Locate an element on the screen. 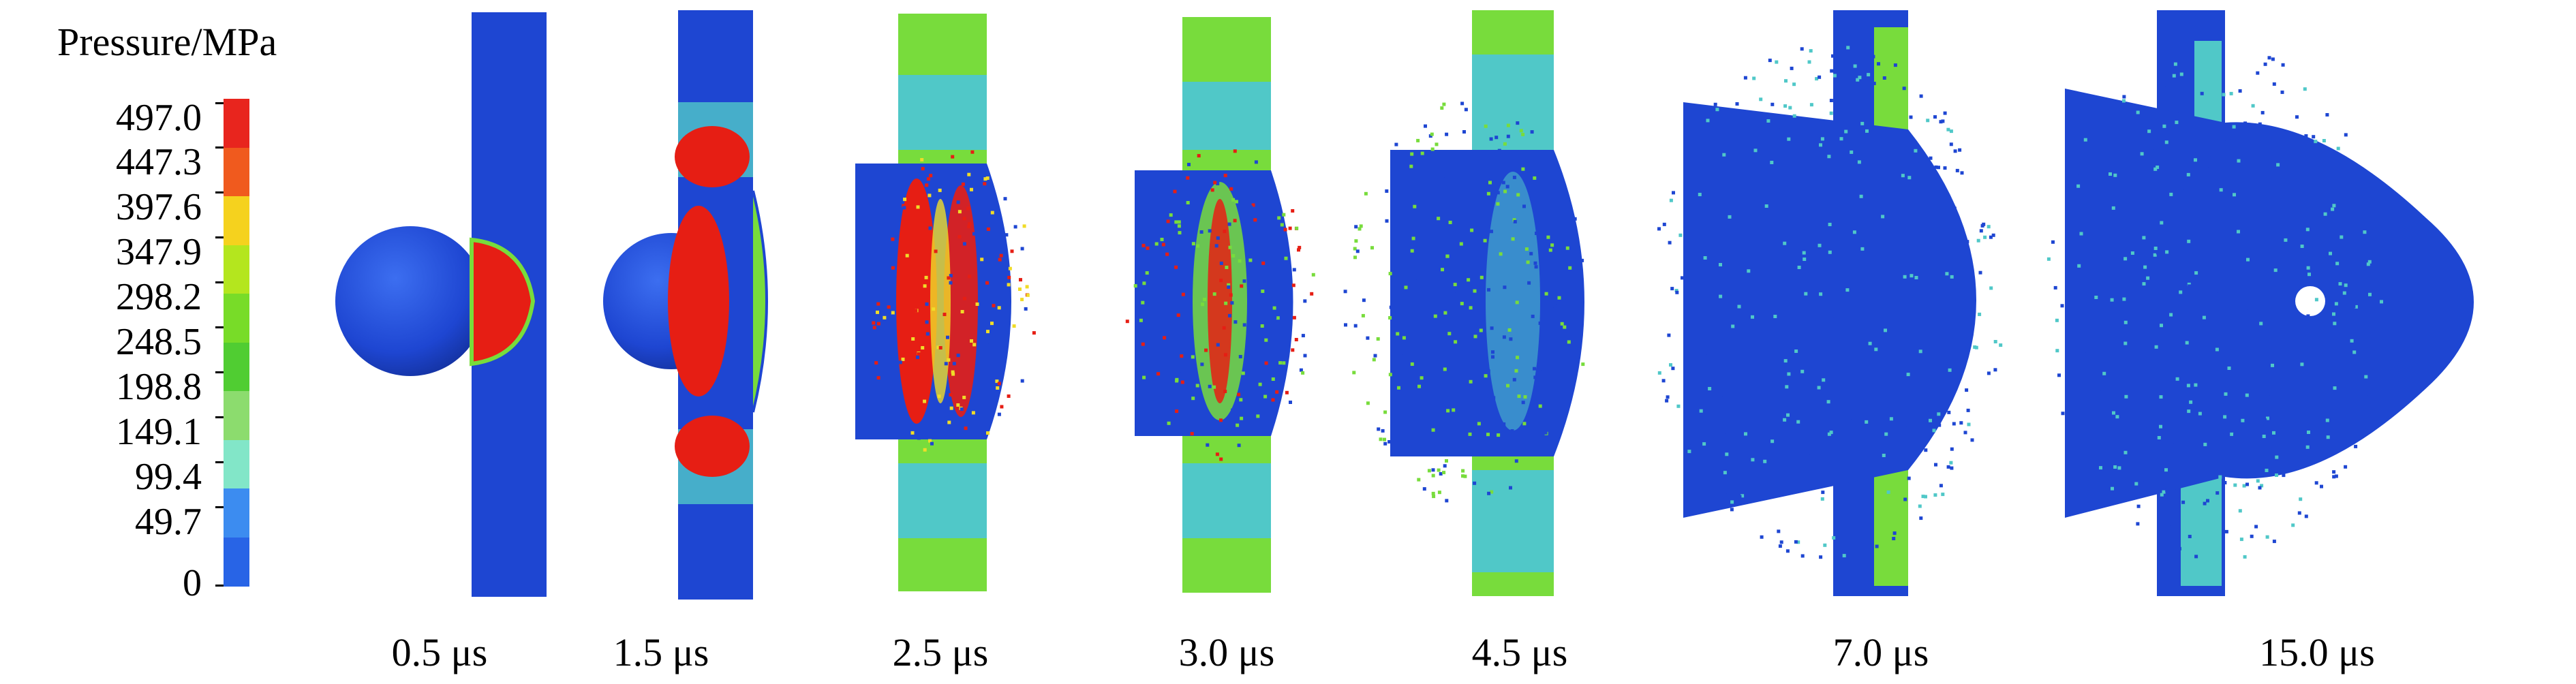  time-label: 7.0 μs is located at coordinates (1881, 652).